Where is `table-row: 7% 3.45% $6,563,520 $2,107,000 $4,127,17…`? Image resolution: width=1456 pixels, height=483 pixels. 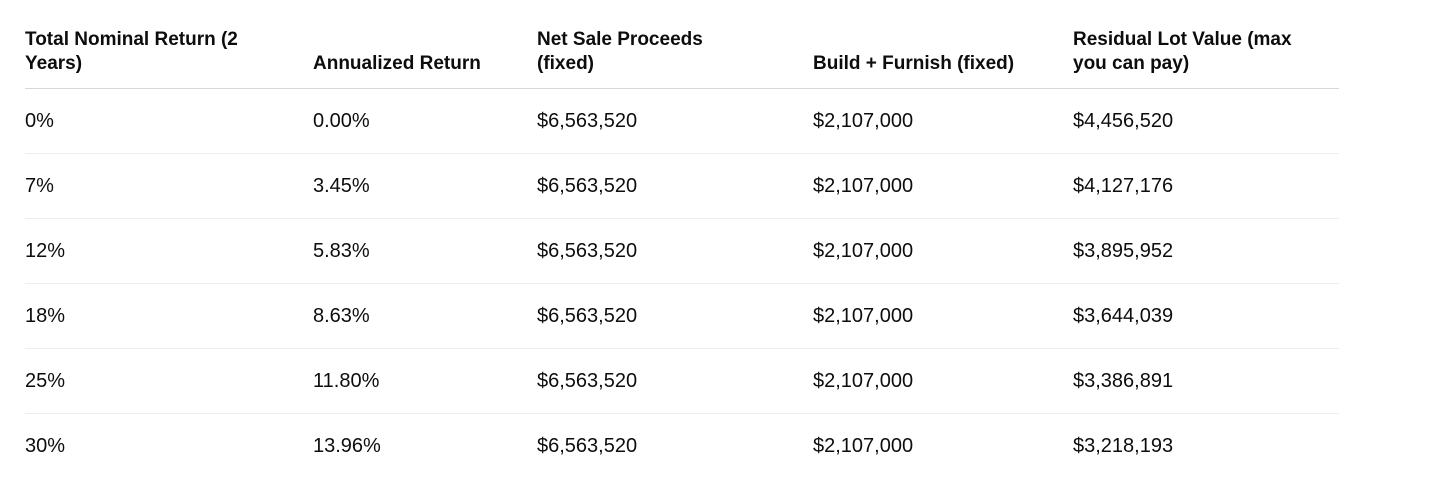 table-row: 7% 3.45% $6,563,520 $2,107,000 $4,127,17… is located at coordinates (682, 186).